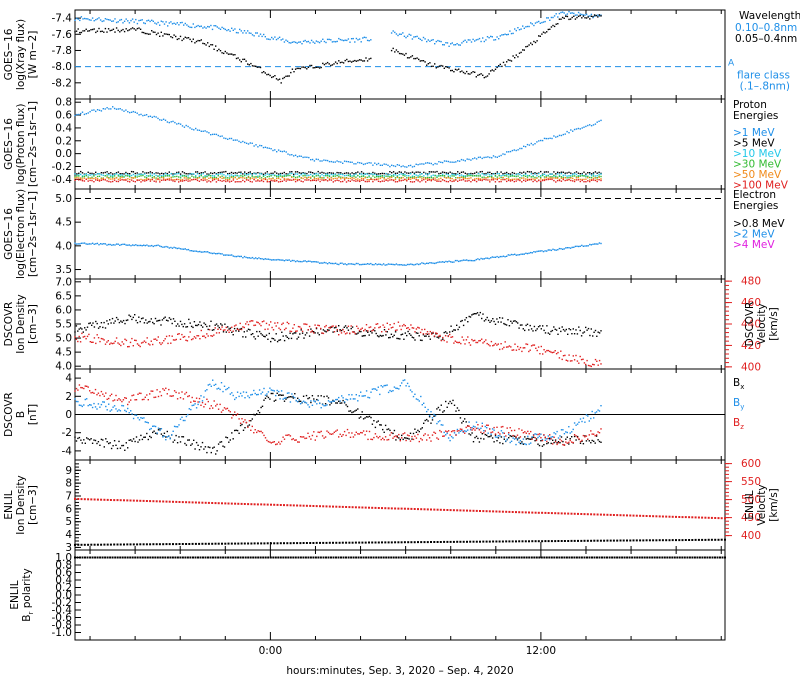 This screenshot has width=800, height=680. I want to click on right-y-tick-label: 500, so click(751, 500).